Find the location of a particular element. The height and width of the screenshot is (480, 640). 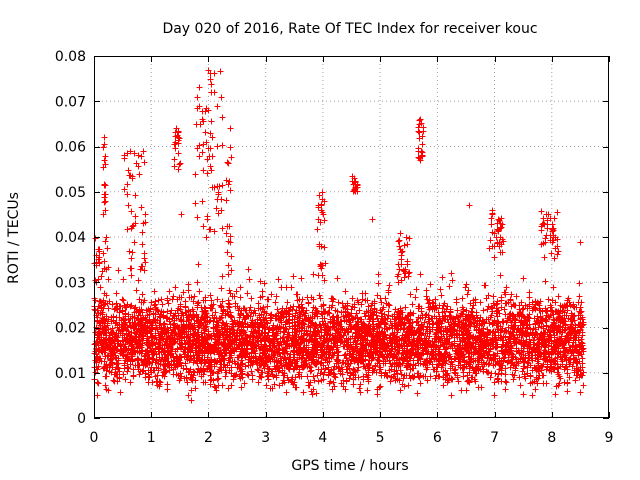

x-tick-label-4: 4 is located at coordinates (322, 438).